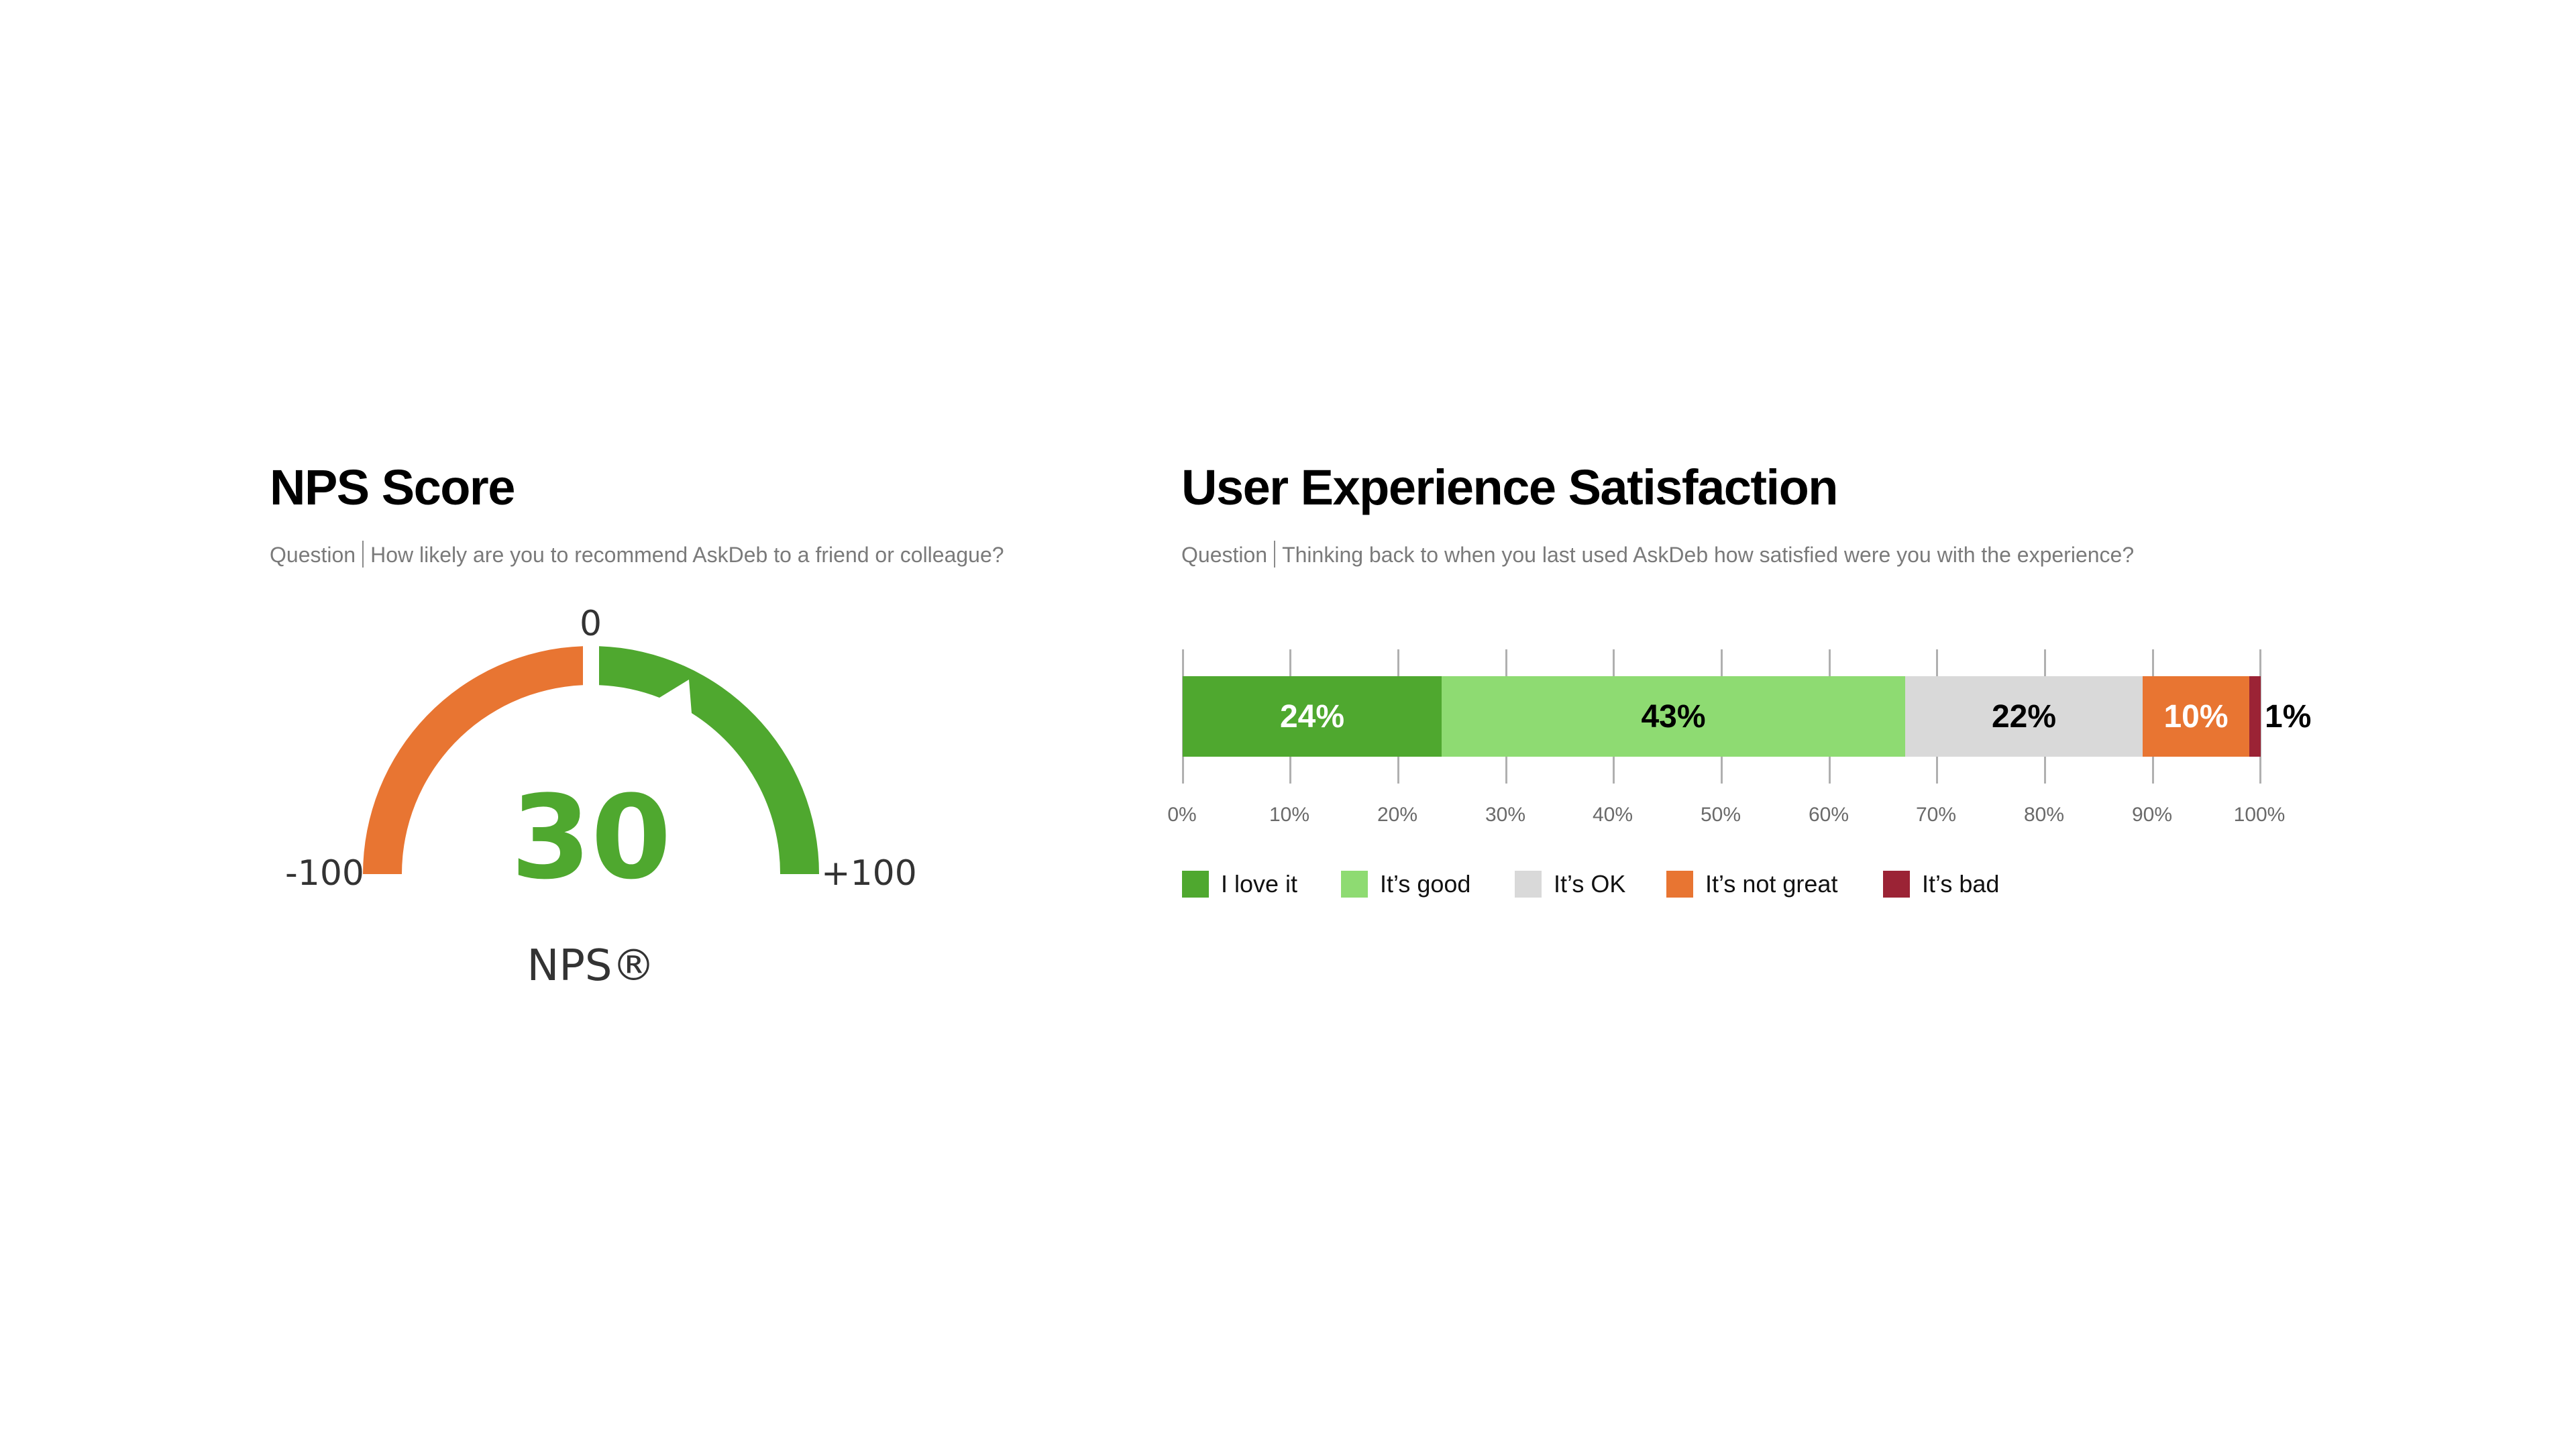 The width and height of the screenshot is (2576, 1449). I want to click on axis-tick-label: 100%, so click(2259, 815).